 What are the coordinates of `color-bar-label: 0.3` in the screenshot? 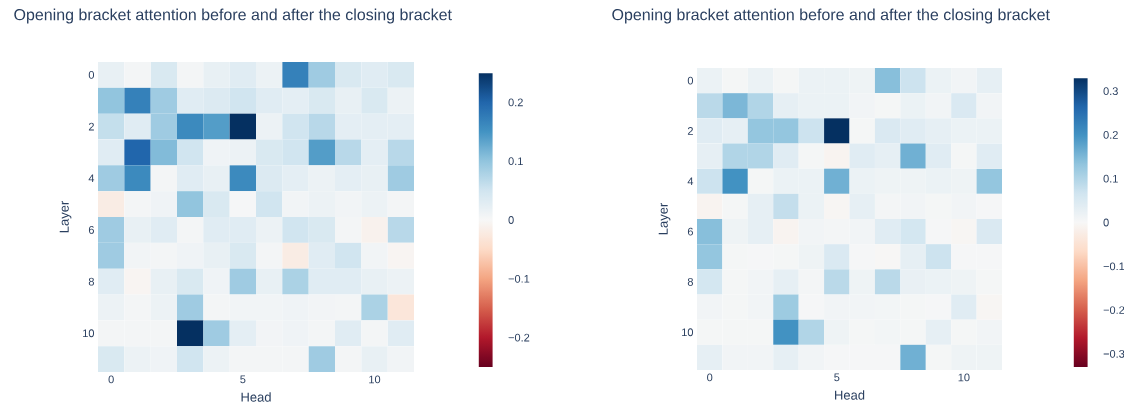 It's located at (1110, 91).